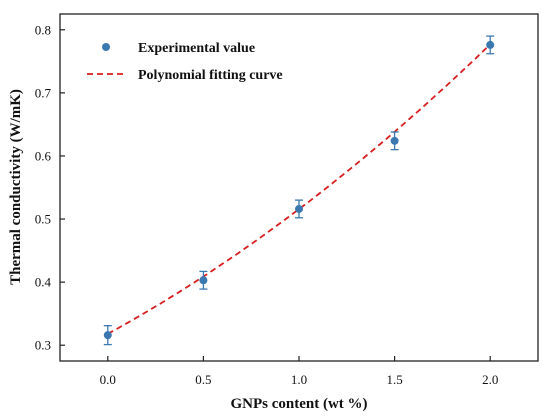  What do you see at coordinates (106, 47) in the screenshot?
I see `legend-marker-experimental` at bounding box center [106, 47].